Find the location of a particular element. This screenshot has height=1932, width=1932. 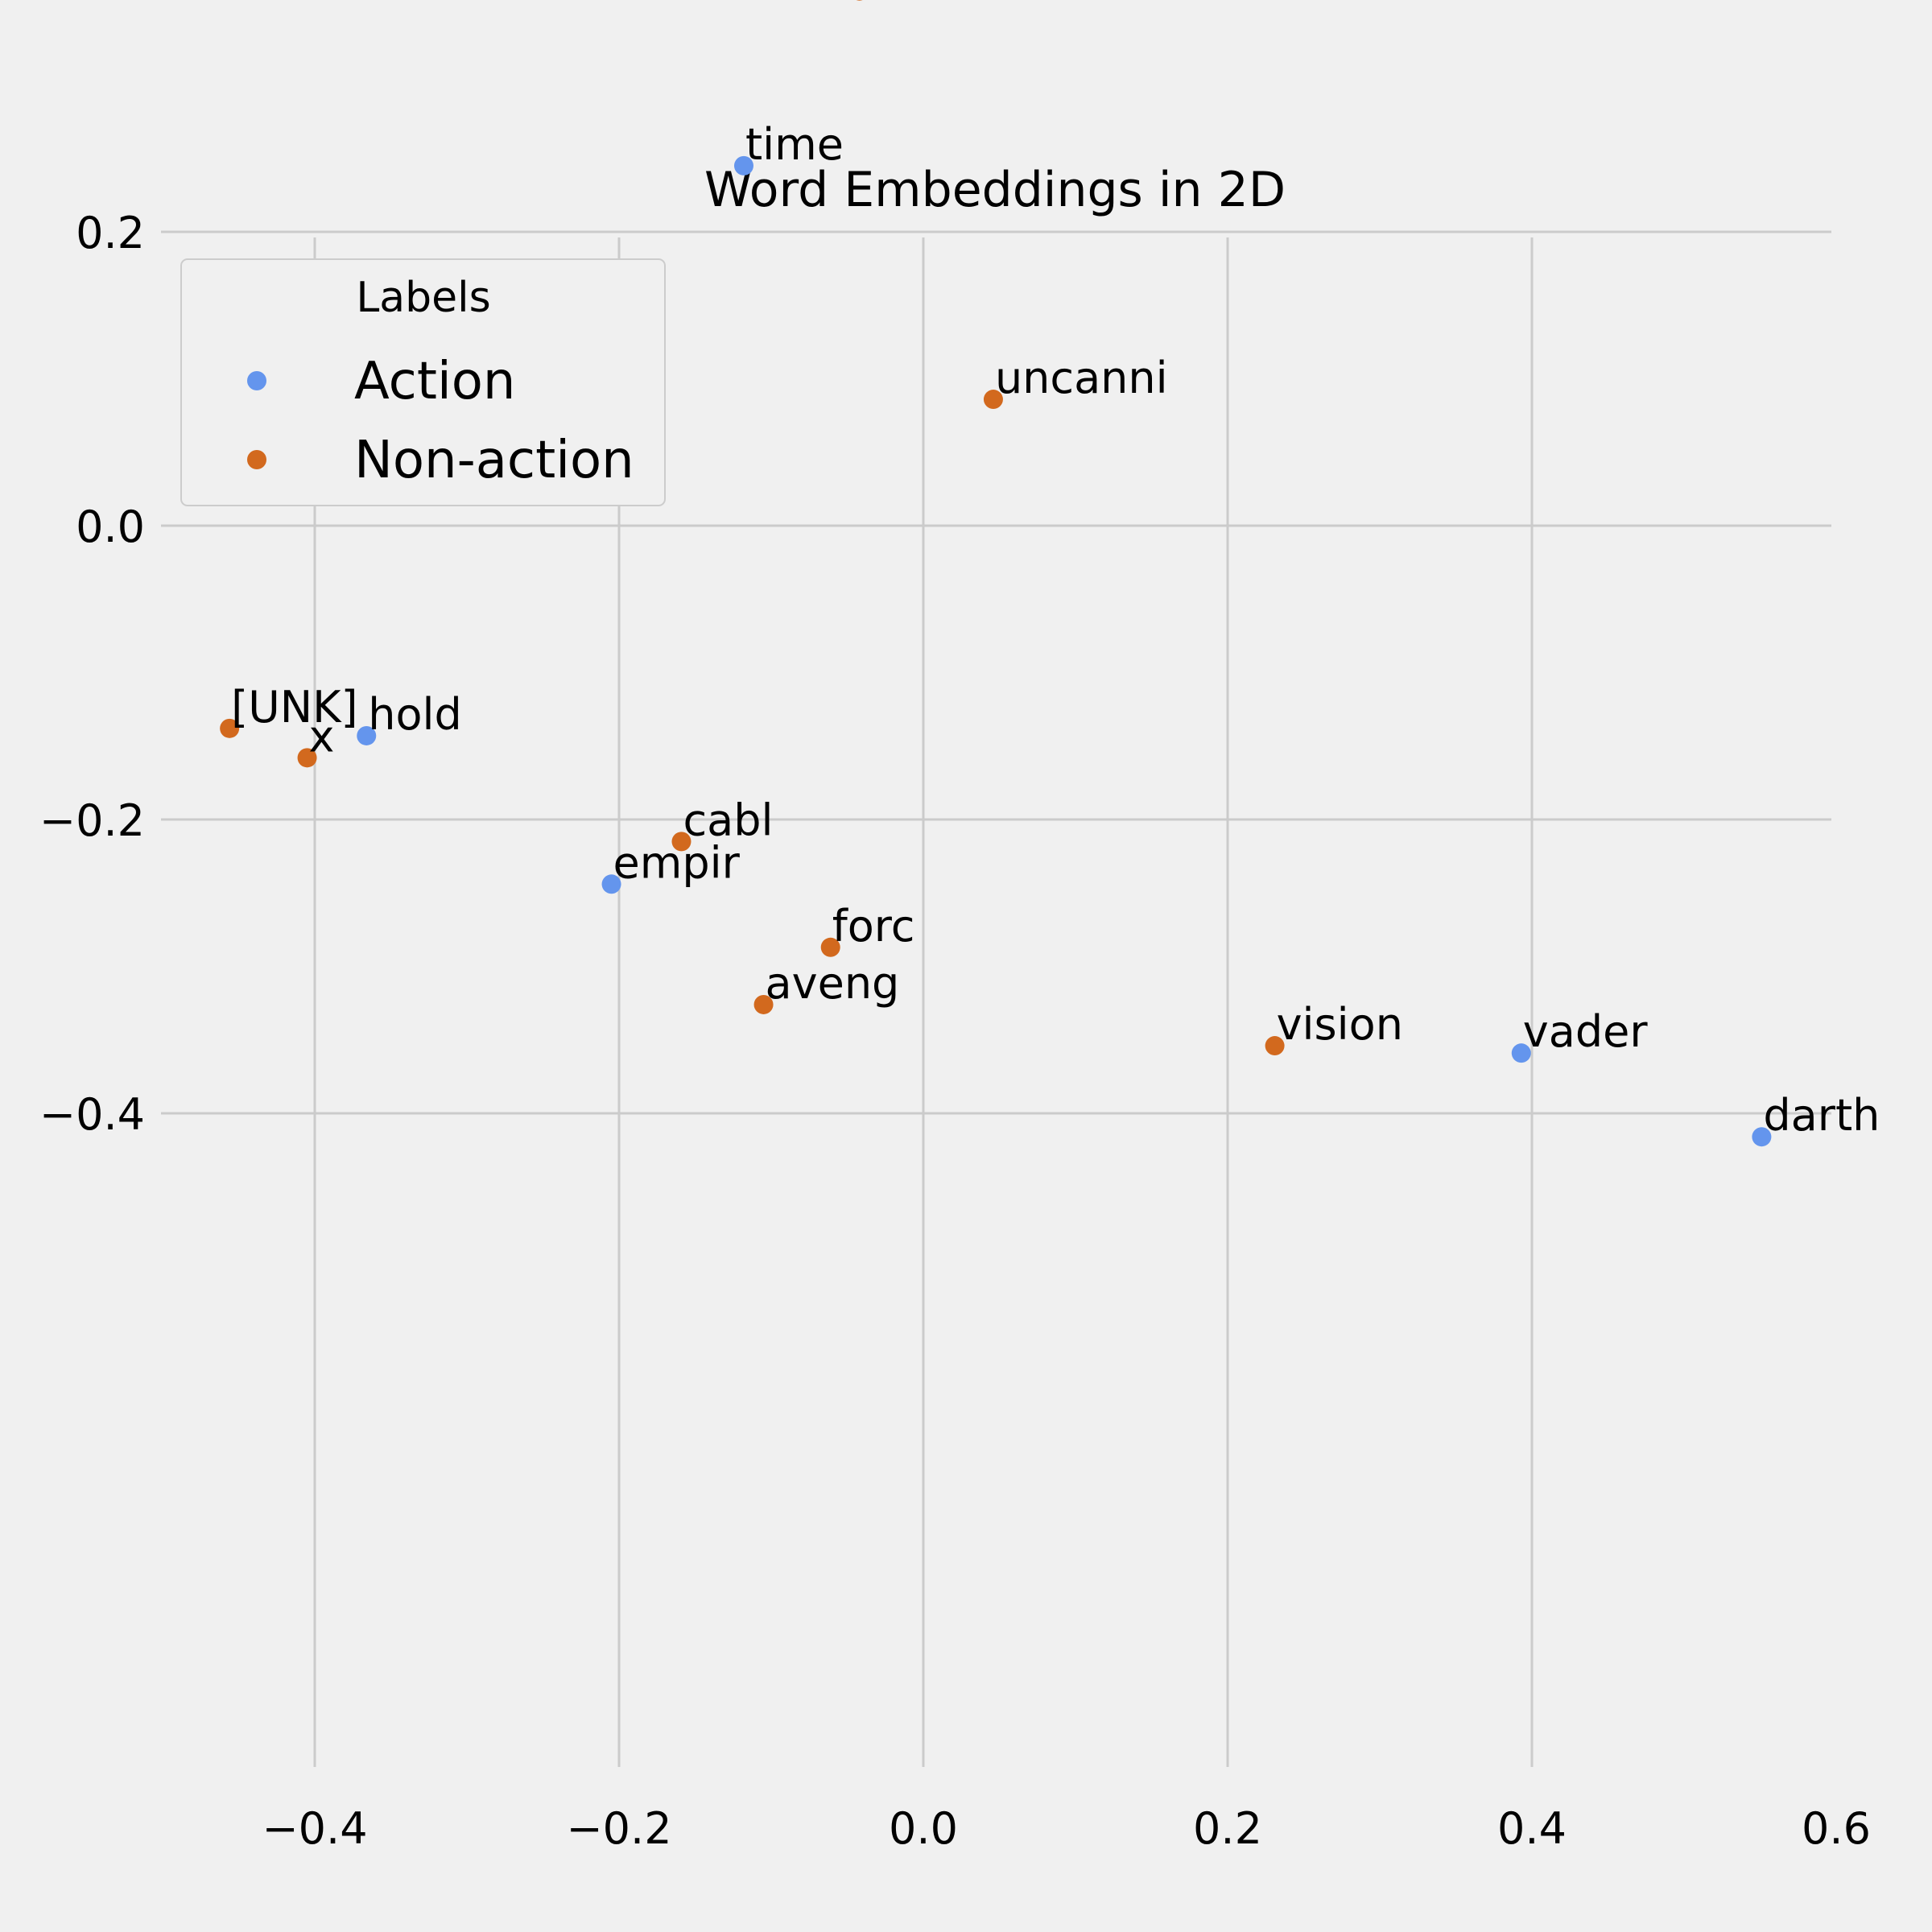

legend-label: Non-action is located at coordinates (494, 460).